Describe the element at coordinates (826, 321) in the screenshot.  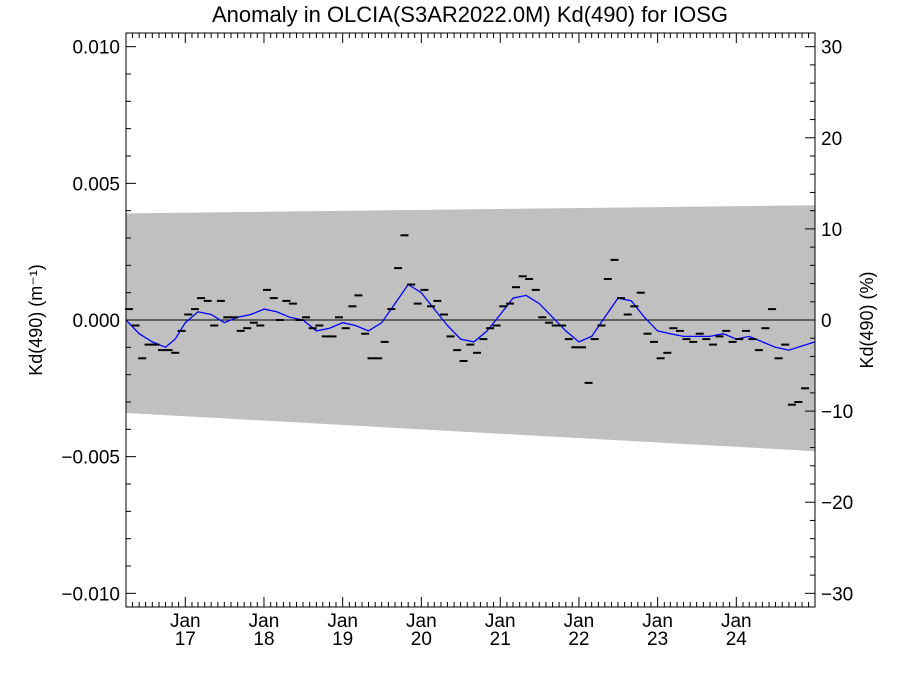
I see `right-tick-label-3: 0` at that location.